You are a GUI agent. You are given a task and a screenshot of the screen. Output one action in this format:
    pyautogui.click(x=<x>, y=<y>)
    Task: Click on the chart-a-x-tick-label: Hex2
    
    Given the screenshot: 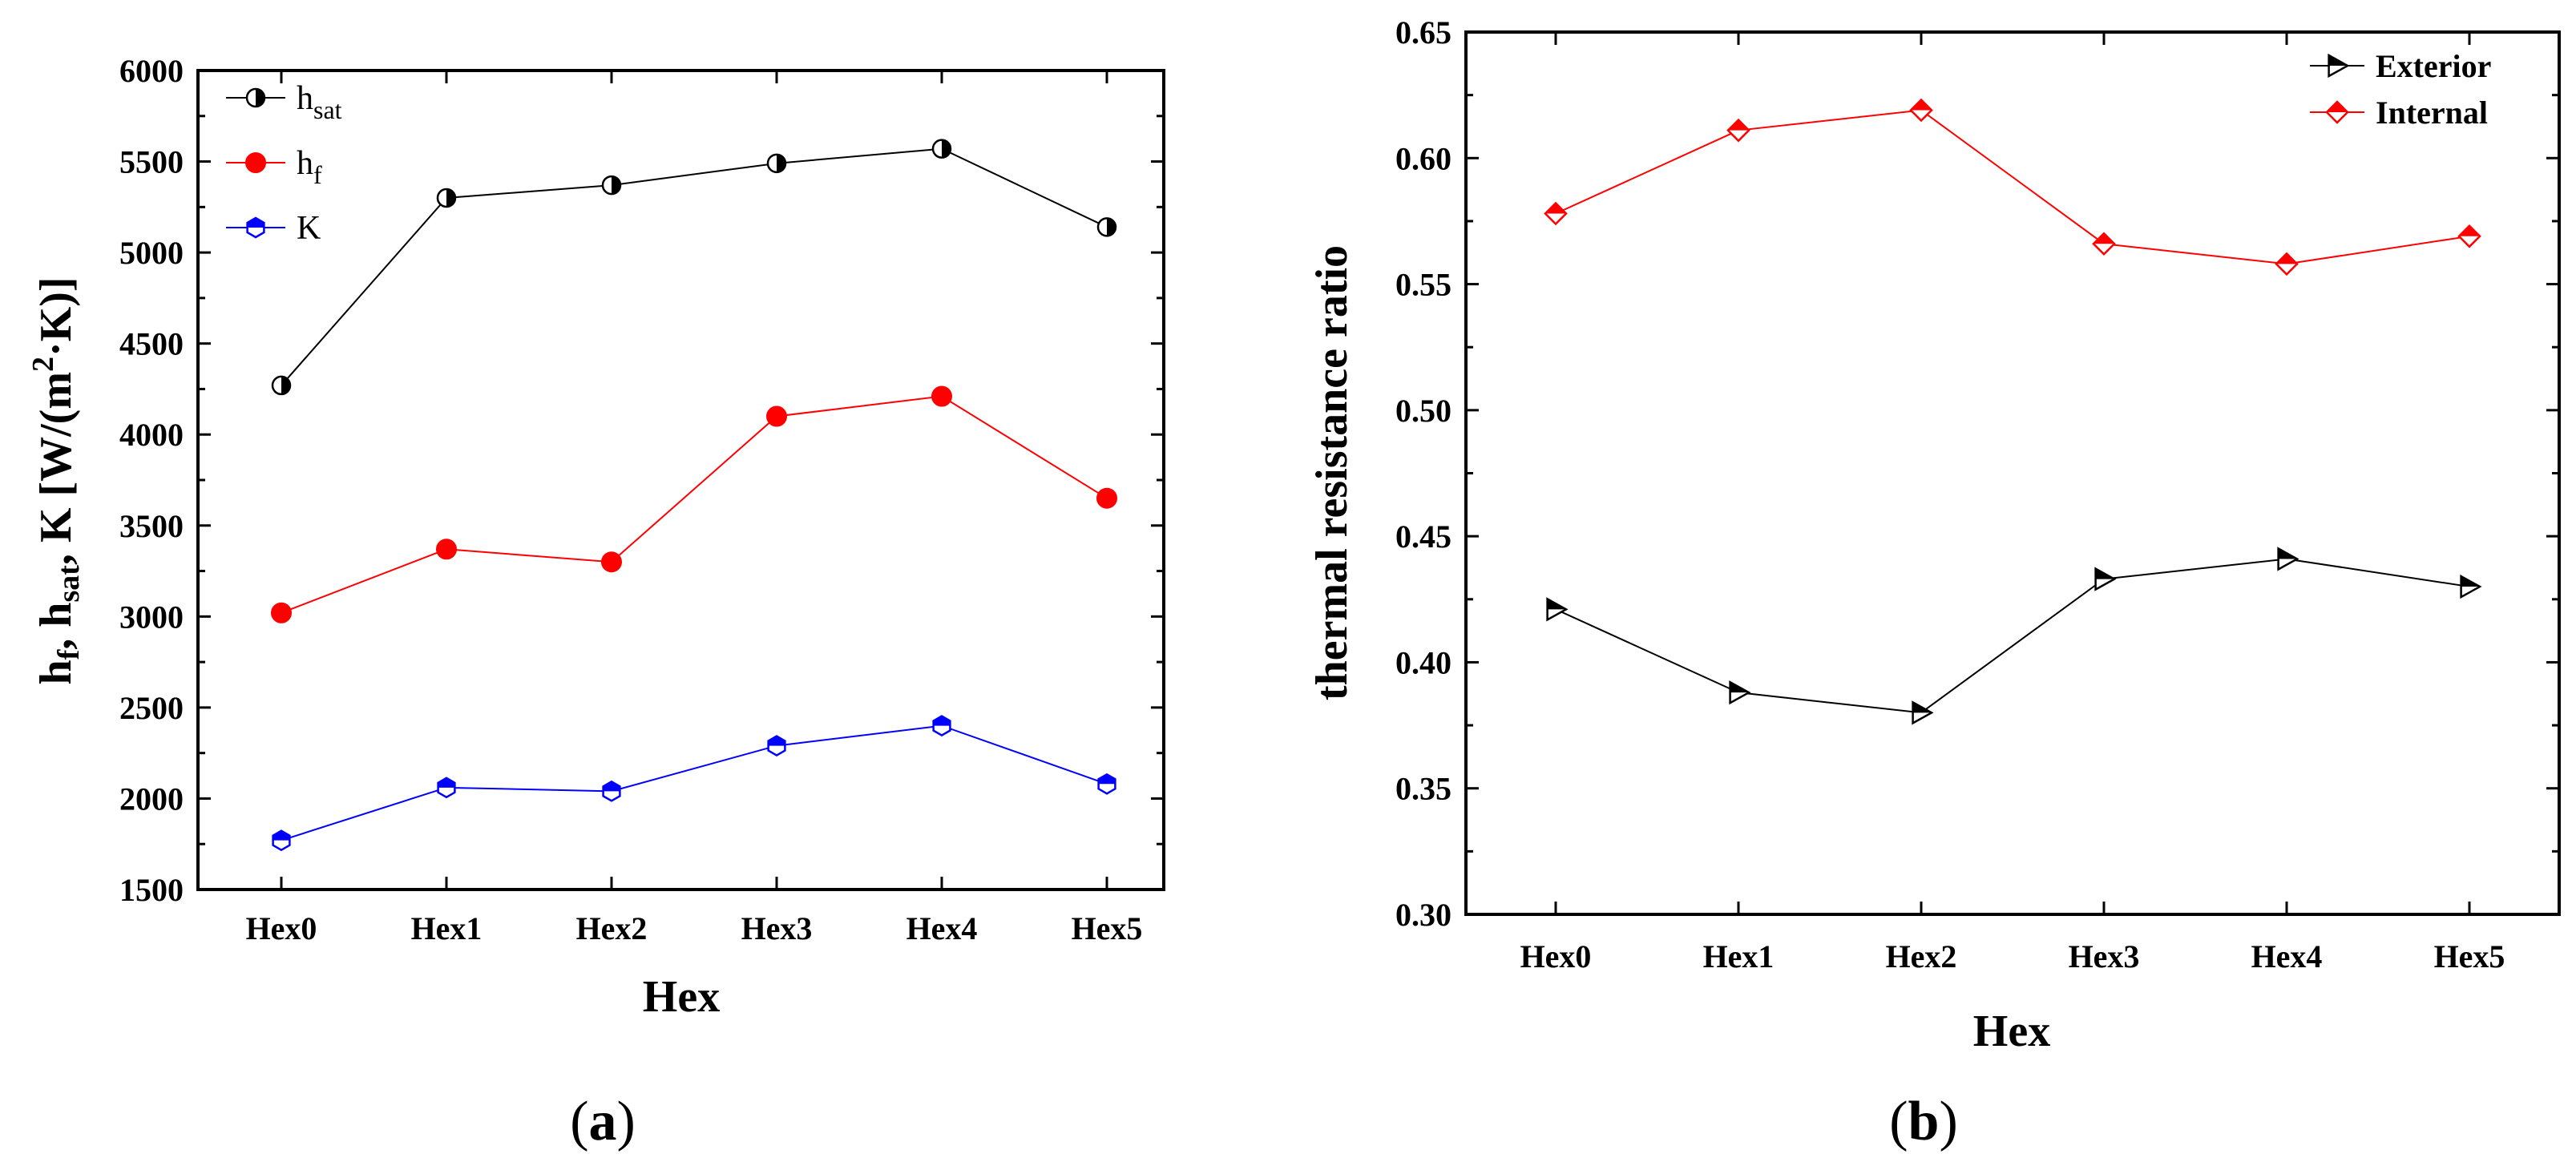 What is the action you would take?
    pyautogui.click(x=612, y=928)
    